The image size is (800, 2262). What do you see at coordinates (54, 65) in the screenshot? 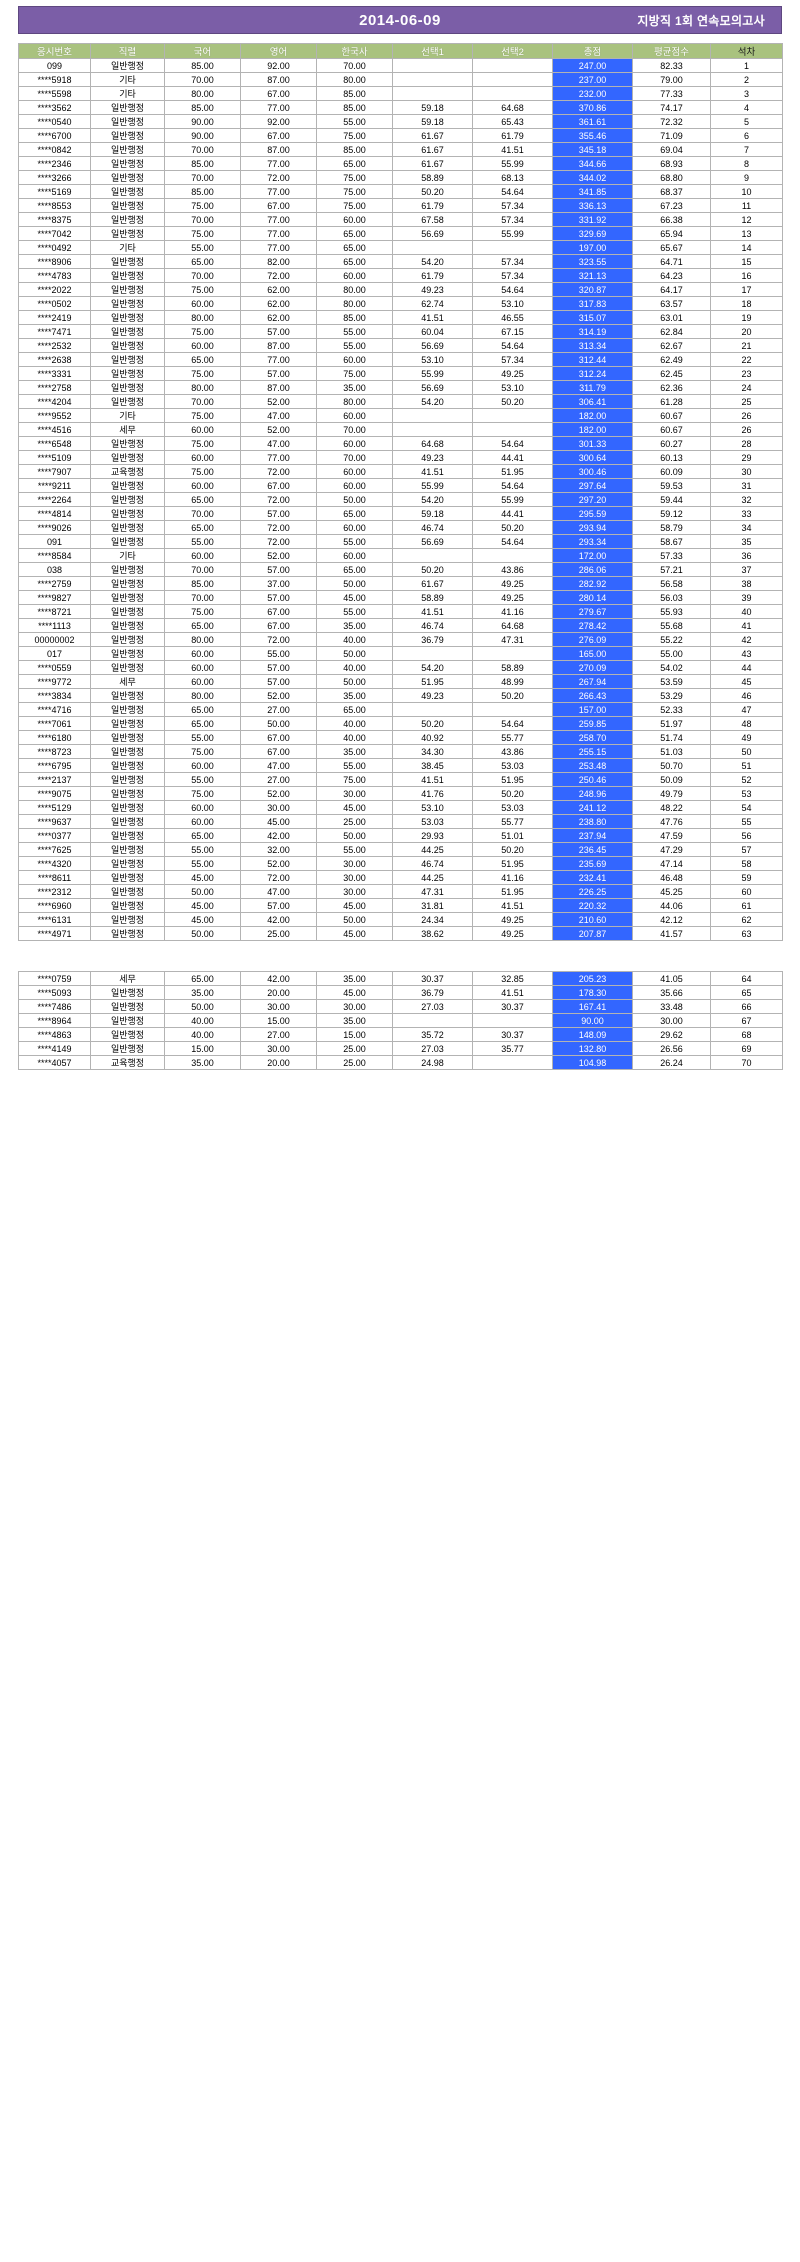
I see `cell-exam-number: 099` at bounding box center [54, 65].